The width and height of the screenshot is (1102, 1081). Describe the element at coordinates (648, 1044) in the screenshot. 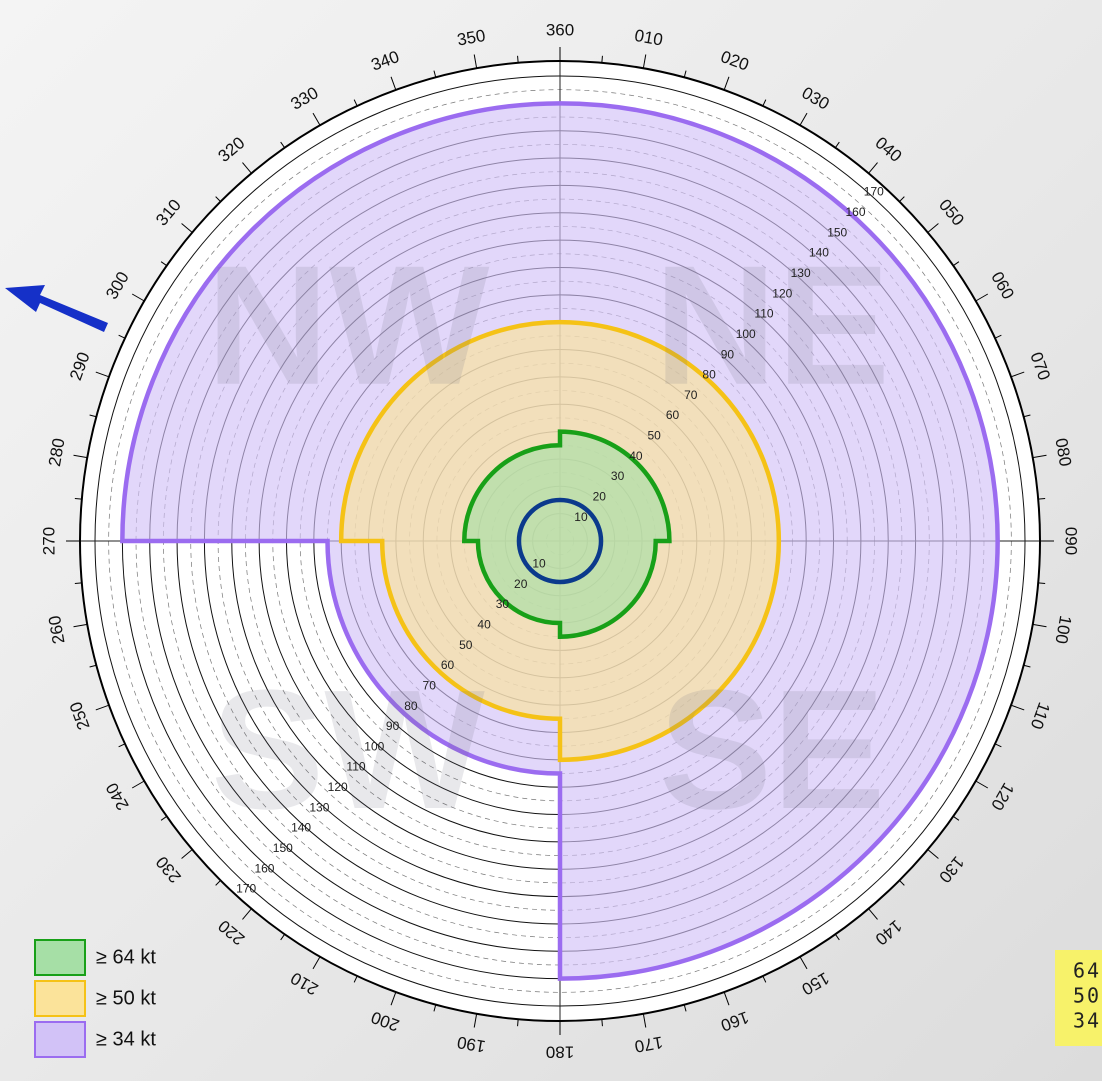

I see `compass-label: 170` at that location.